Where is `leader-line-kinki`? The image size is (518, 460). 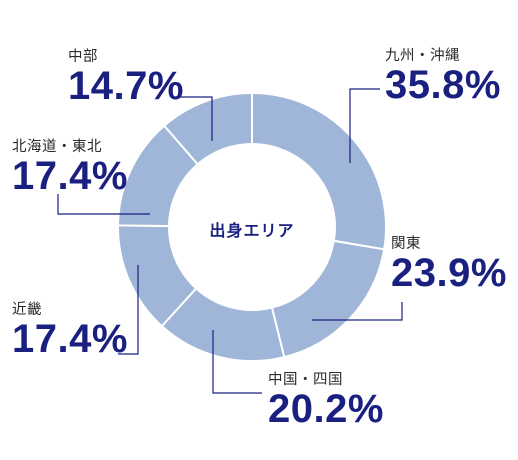 leader-line-kinki is located at coordinates (128, 310).